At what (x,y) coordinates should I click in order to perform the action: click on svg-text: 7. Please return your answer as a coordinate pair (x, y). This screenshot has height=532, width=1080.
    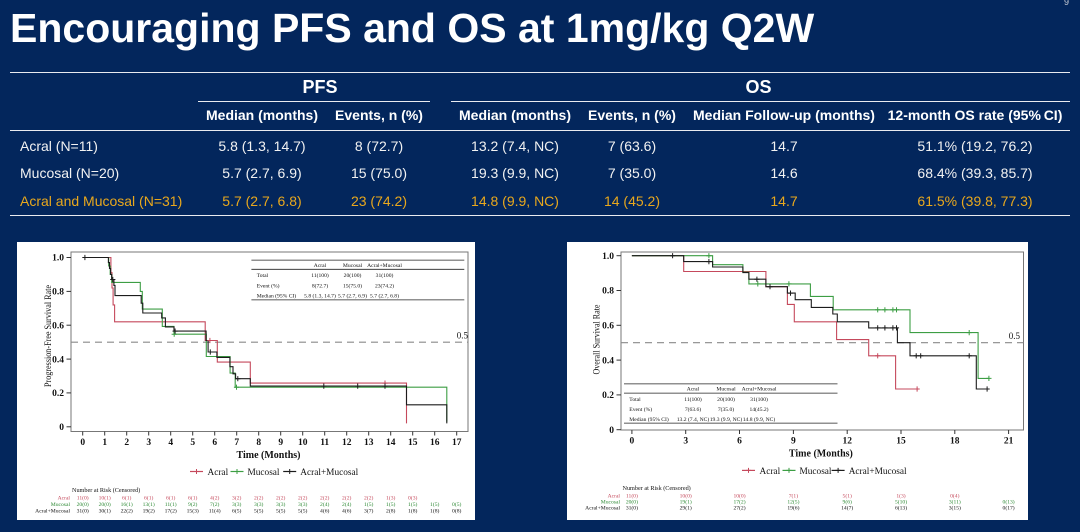
    Looking at the image, I should click on (236, 443).